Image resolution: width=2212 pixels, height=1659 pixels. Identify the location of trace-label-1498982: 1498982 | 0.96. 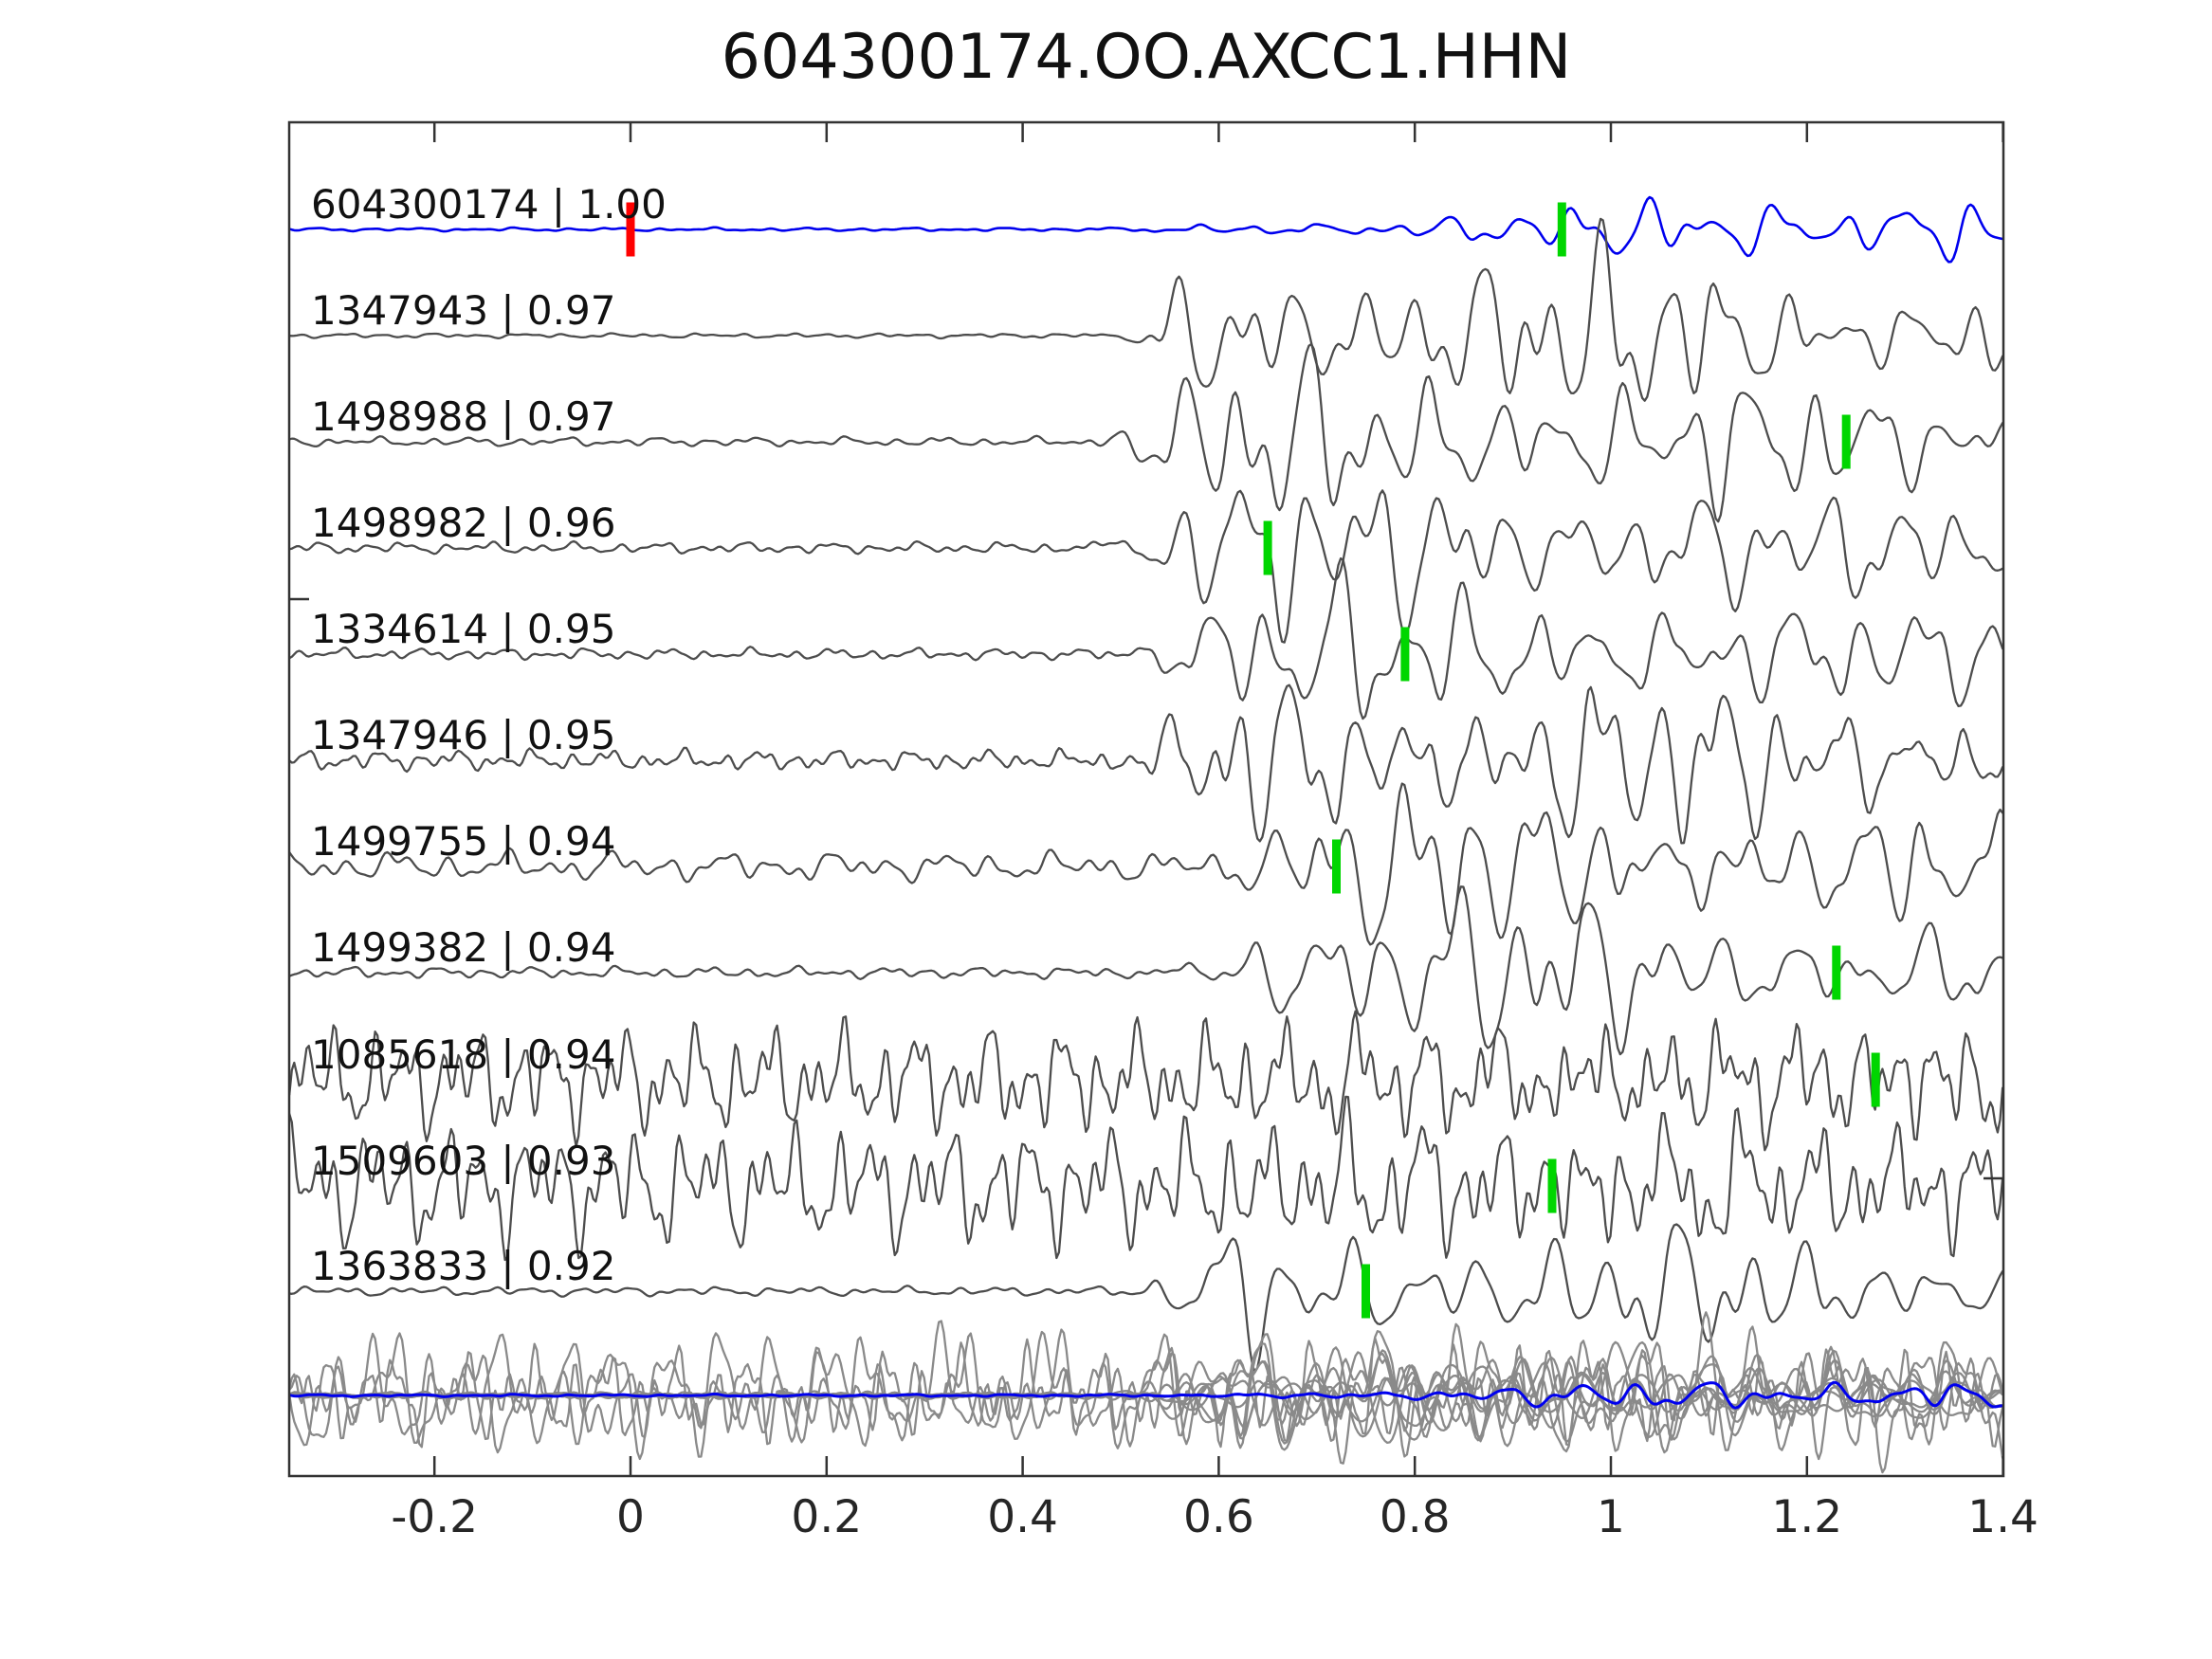
(463, 523).